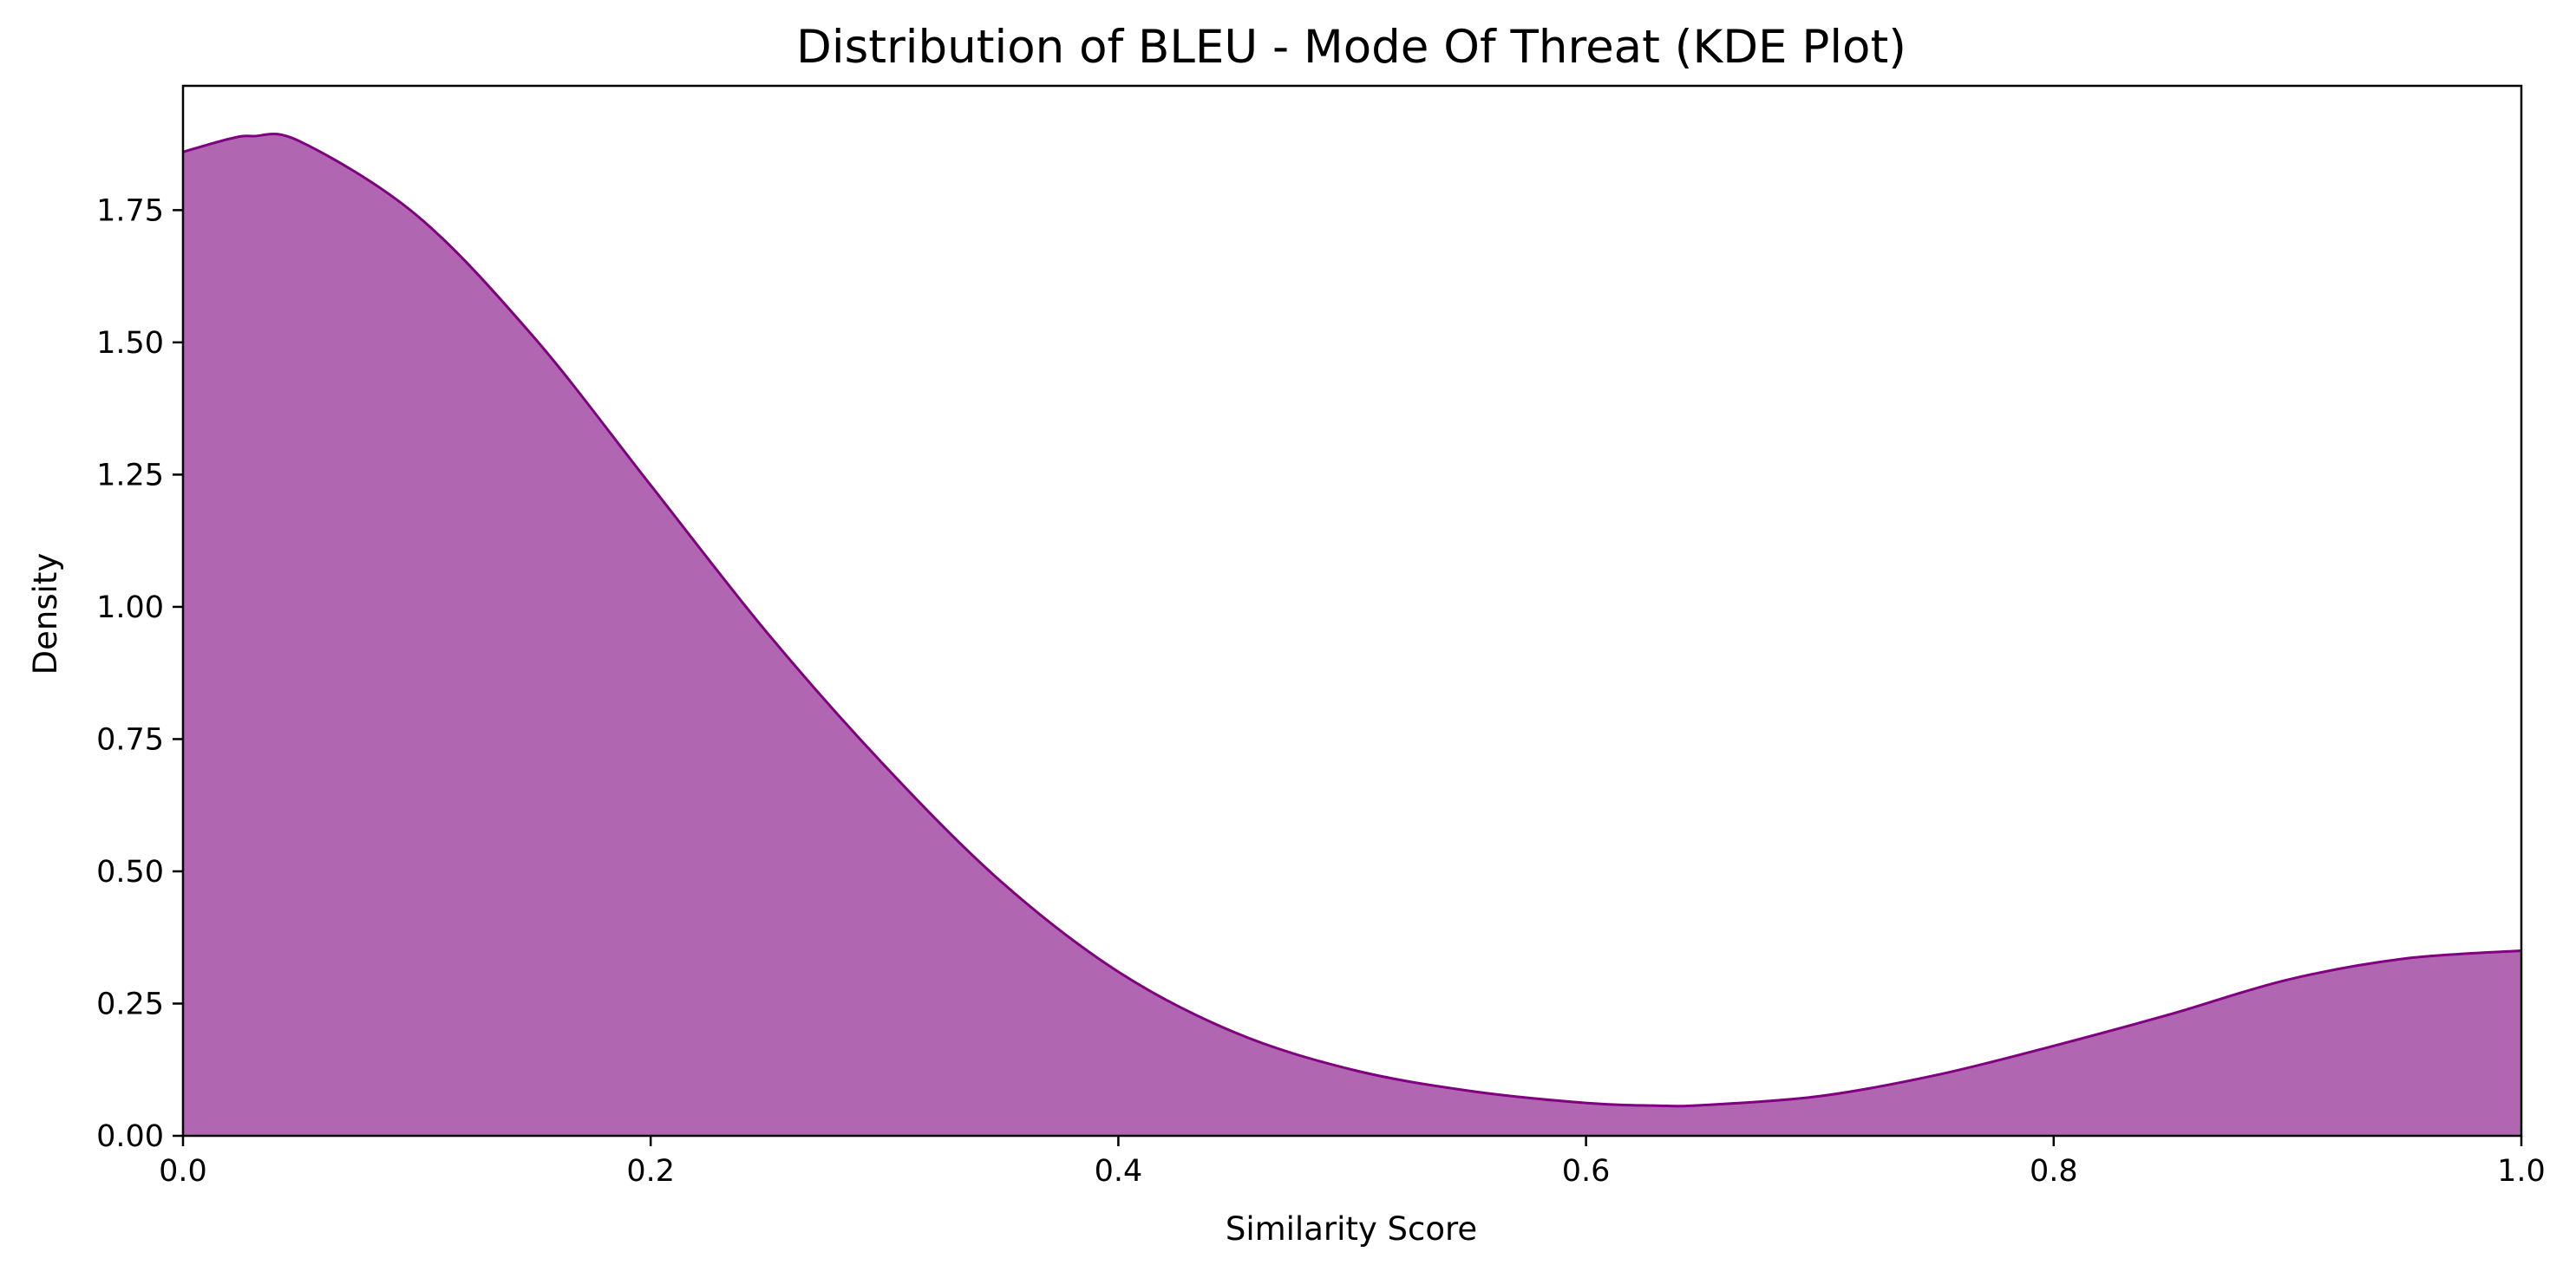 The width and height of the screenshot is (2576, 1278). I want to click on y-tick-label: 0.50, so click(130, 873).